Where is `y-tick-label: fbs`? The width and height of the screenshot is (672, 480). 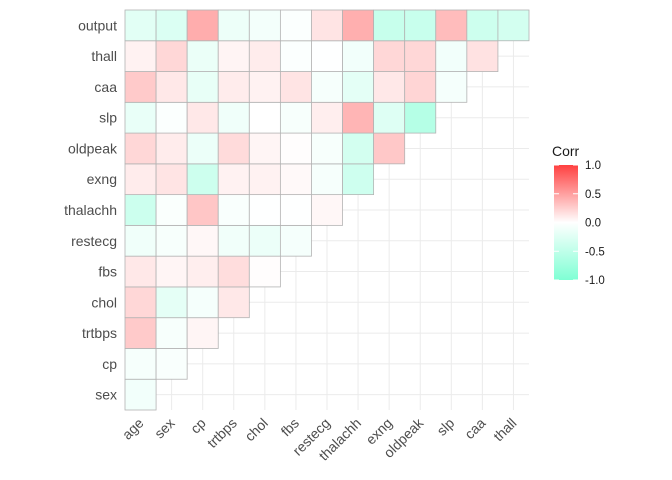
y-tick-label: fbs is located at coordinates (107, 272).